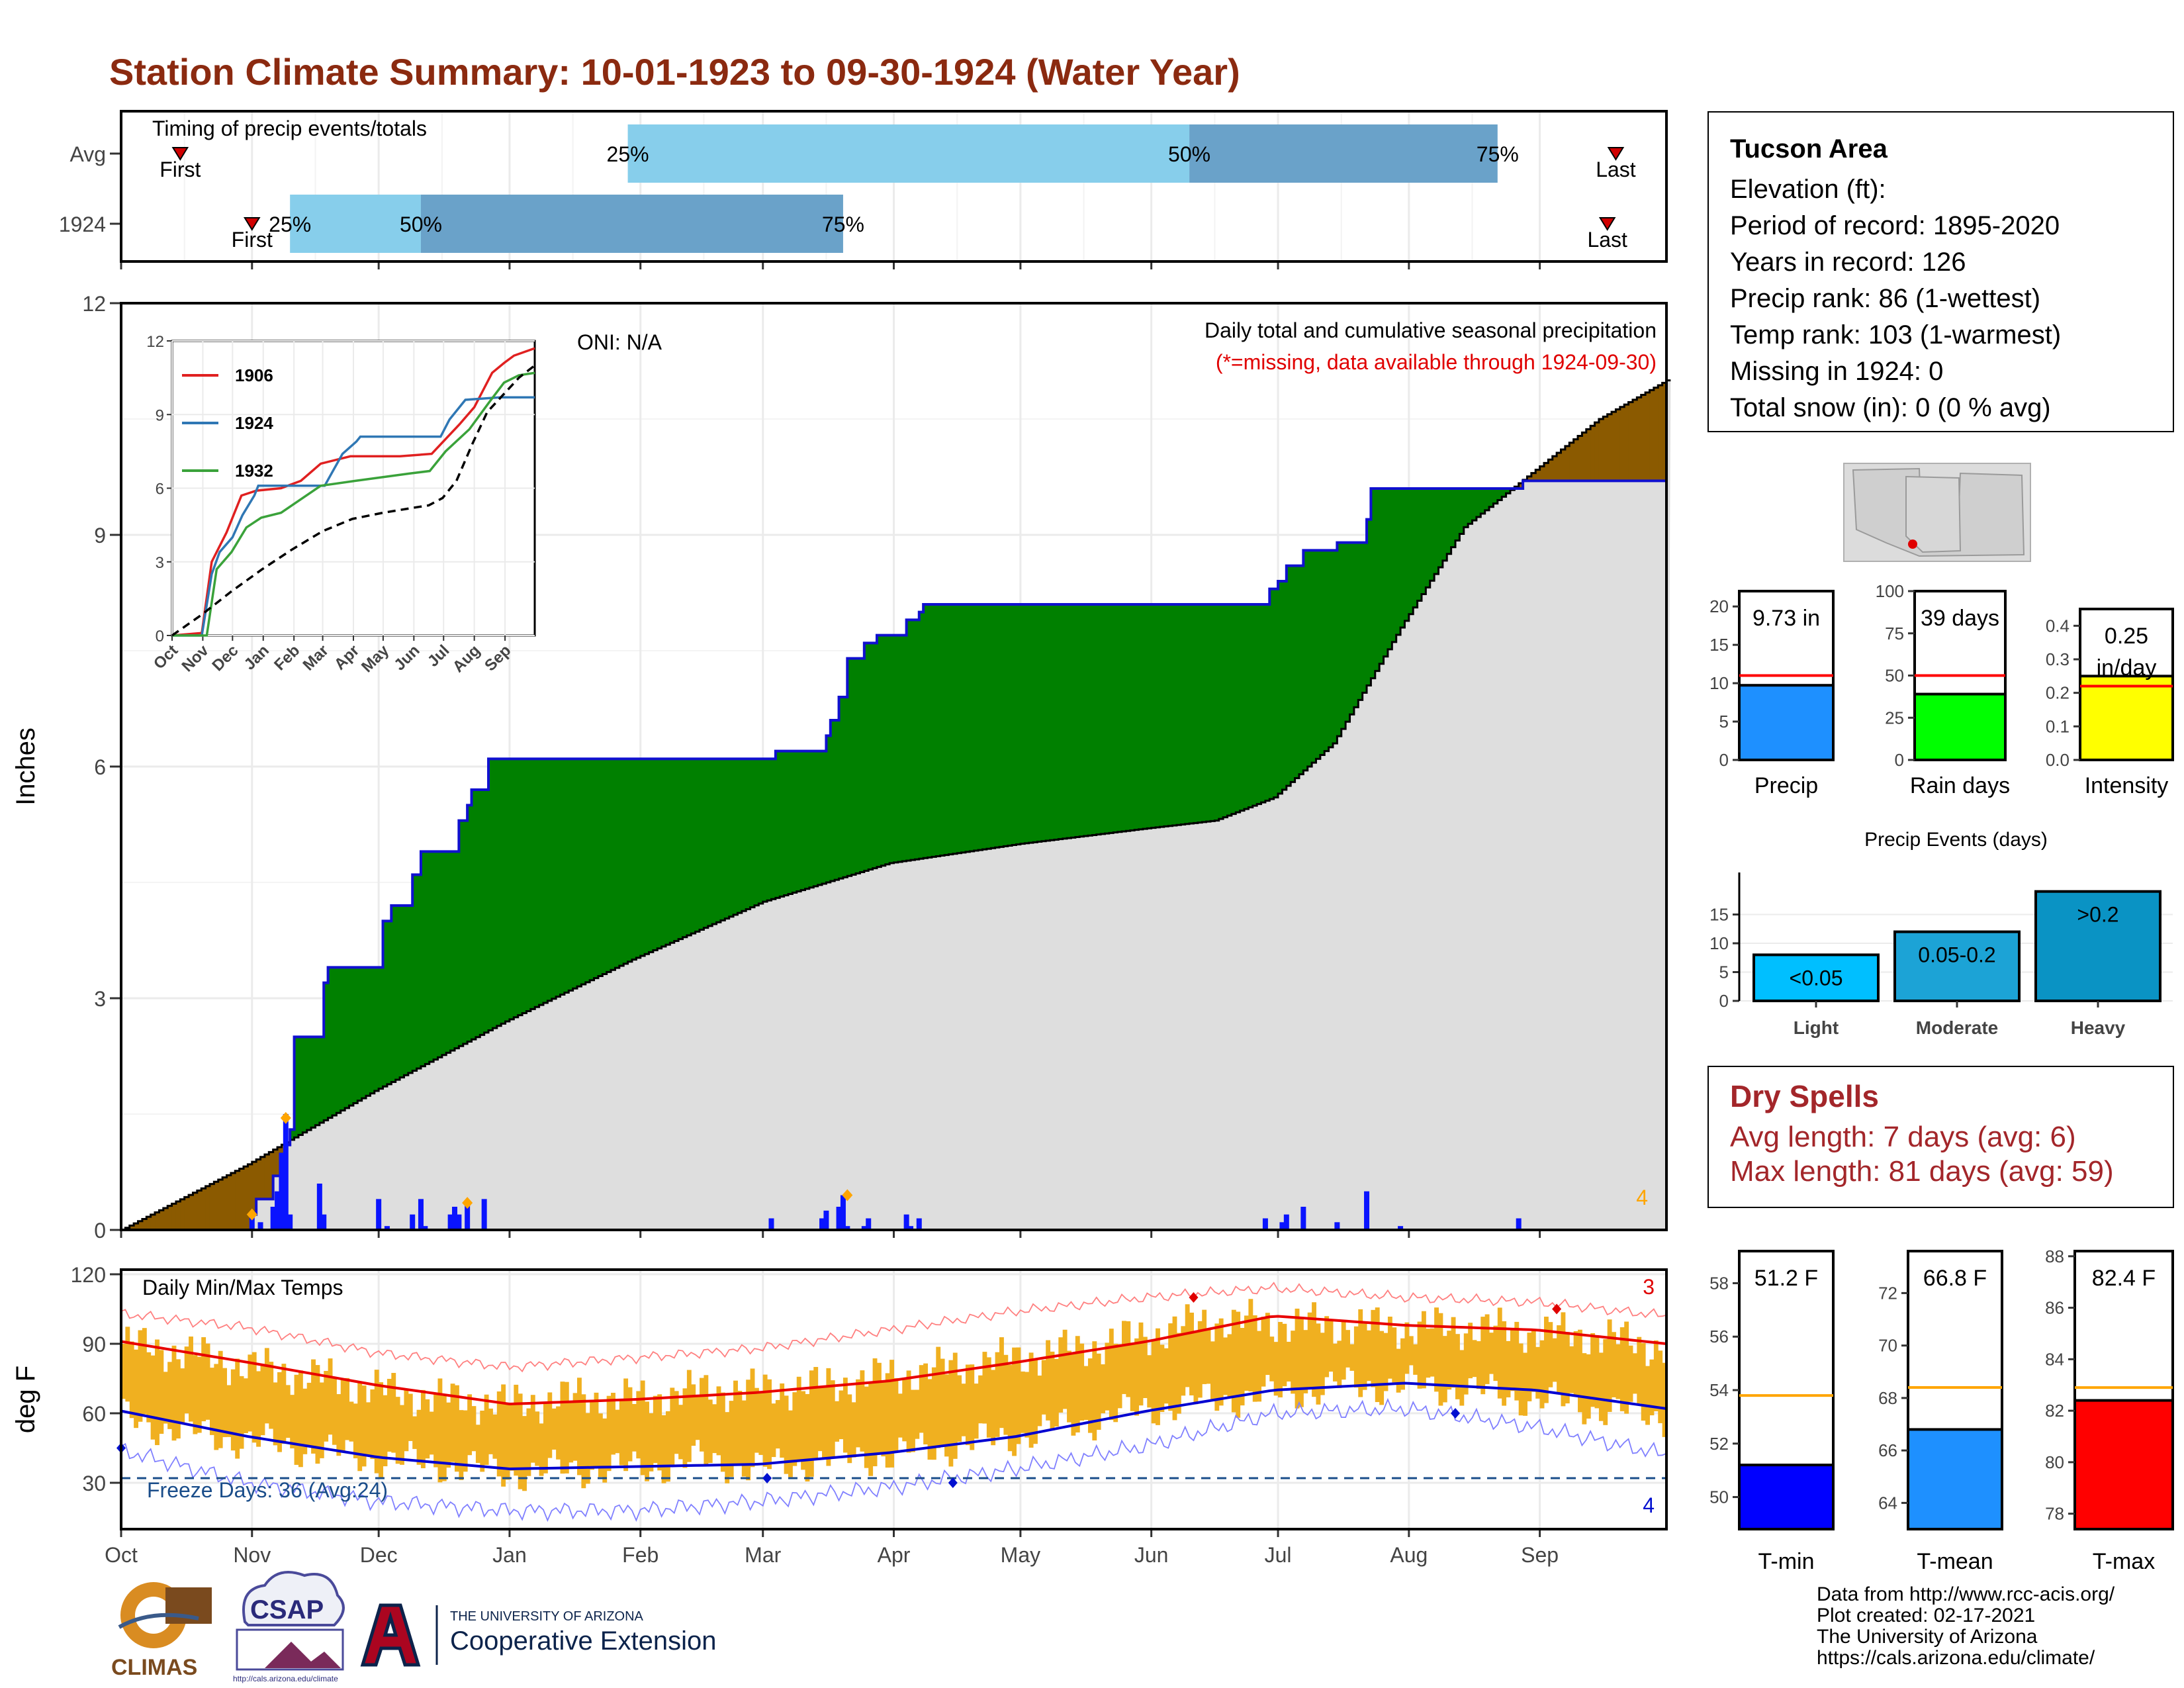 The width and height of the screenshot is (2184, 1688). I want to click on inset-legend-label: 1924, so click(254, 423).